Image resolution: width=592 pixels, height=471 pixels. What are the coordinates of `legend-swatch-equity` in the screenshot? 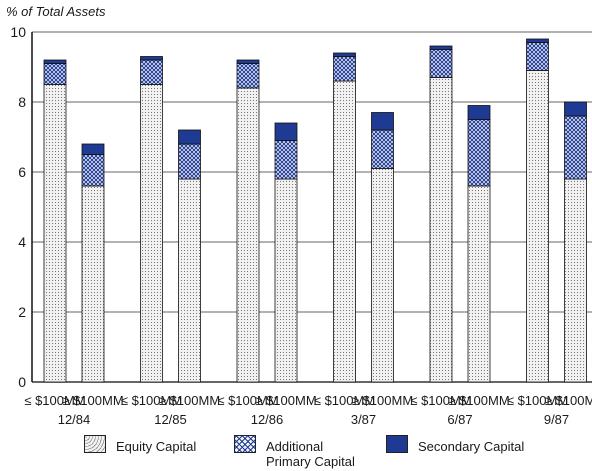 It's located at (95, 444).